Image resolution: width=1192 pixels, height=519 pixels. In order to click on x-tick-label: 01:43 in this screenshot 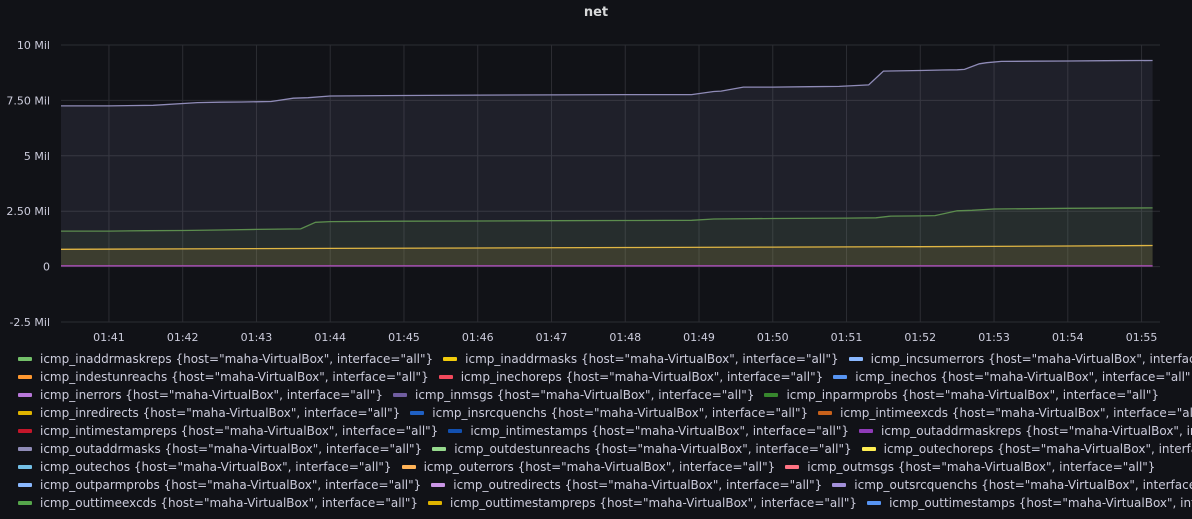, I will do `click(257, 337)`.